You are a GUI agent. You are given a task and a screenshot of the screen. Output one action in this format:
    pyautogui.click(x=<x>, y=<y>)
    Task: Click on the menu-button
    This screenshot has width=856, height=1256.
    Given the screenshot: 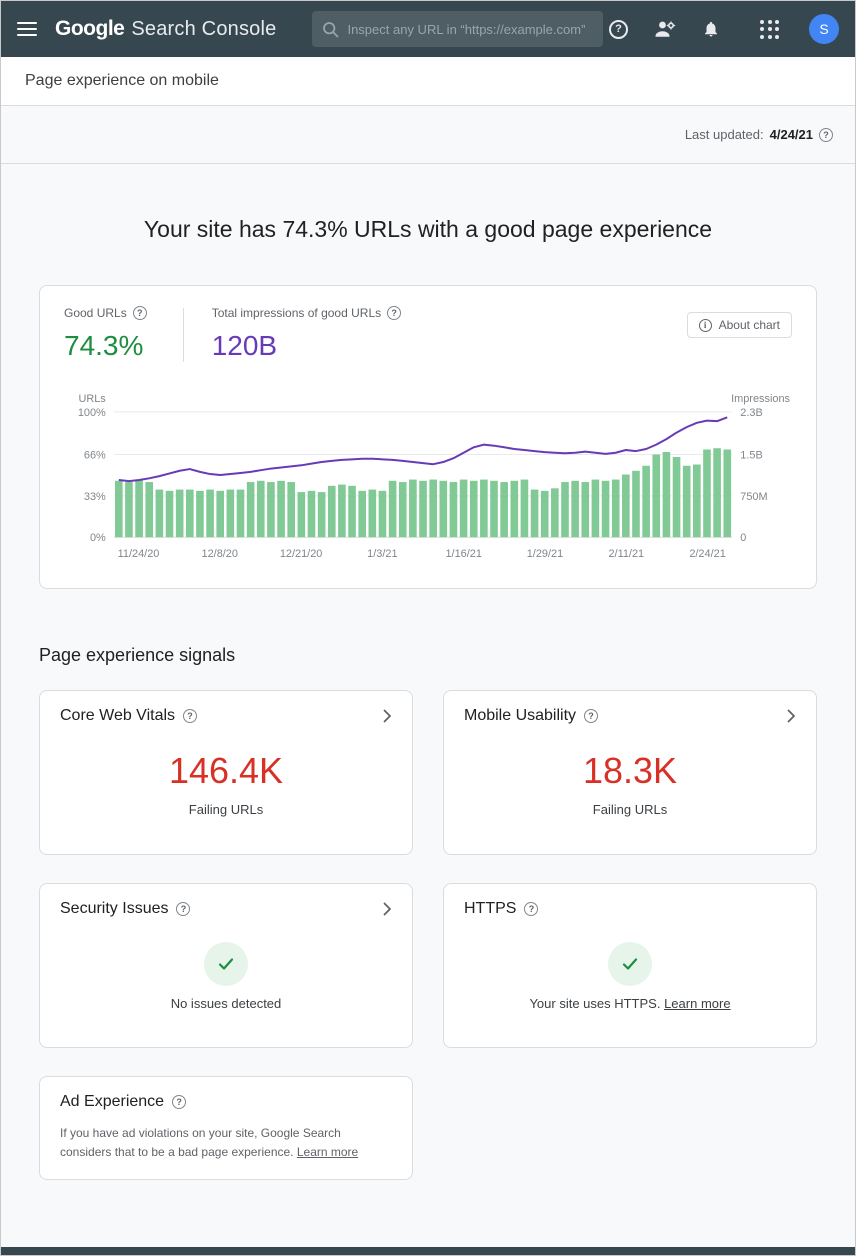 What is the action you would take?
    pyautogui.click(x=27, y=29)
    